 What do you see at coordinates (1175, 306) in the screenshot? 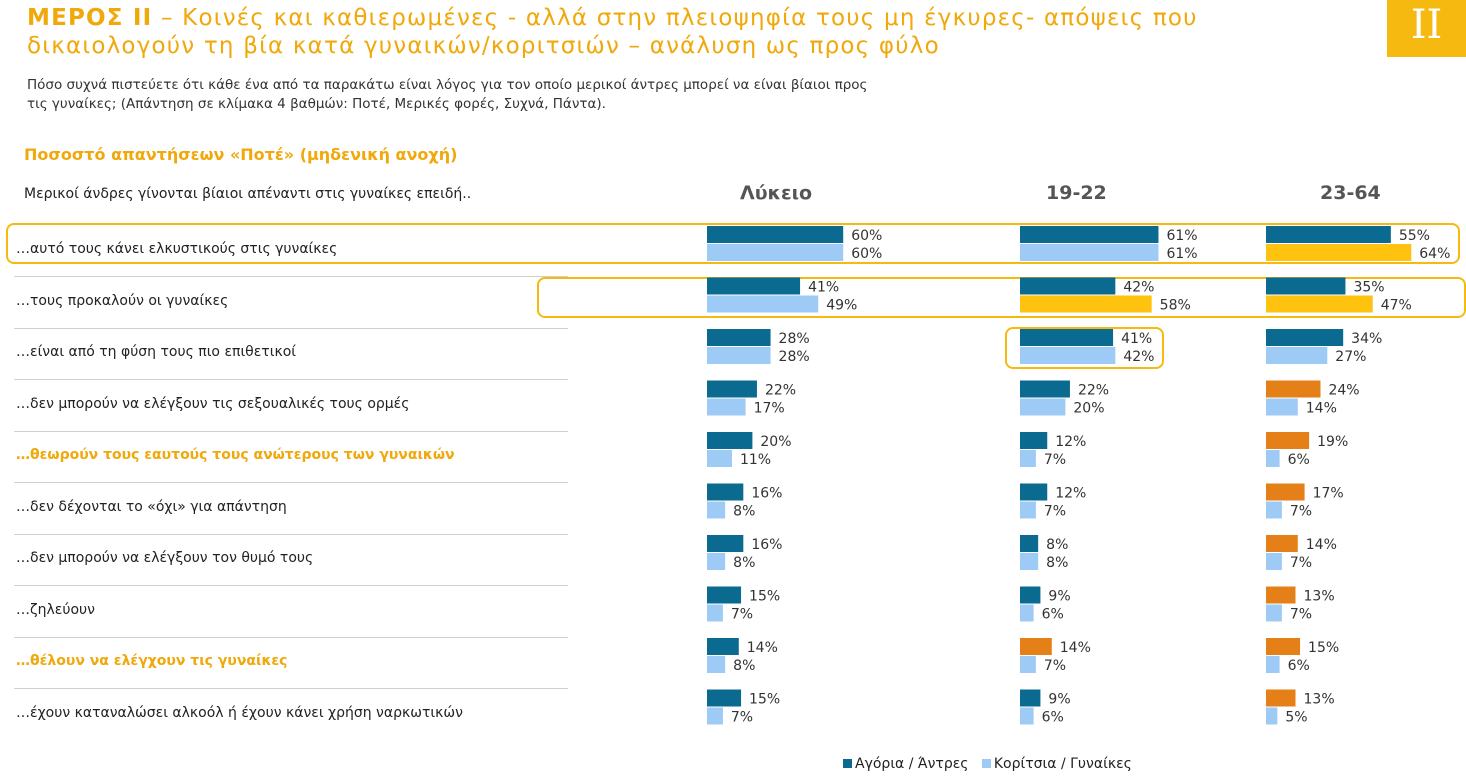
I see `bar-value-label: 58%` at bounding box center [1175, 306].